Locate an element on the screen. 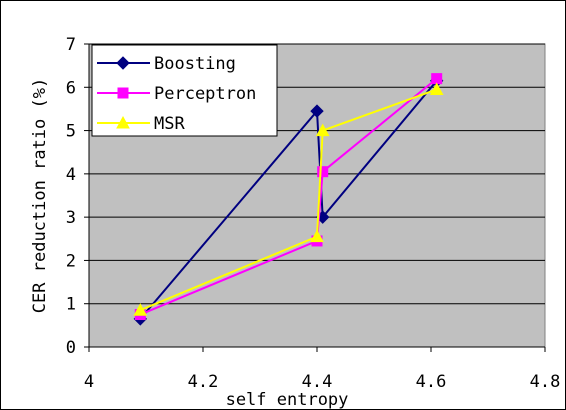 The width and height of the screenshot is (566, 410). legend: Boosting Perceptron MSR is located at coordinates (184, 90).